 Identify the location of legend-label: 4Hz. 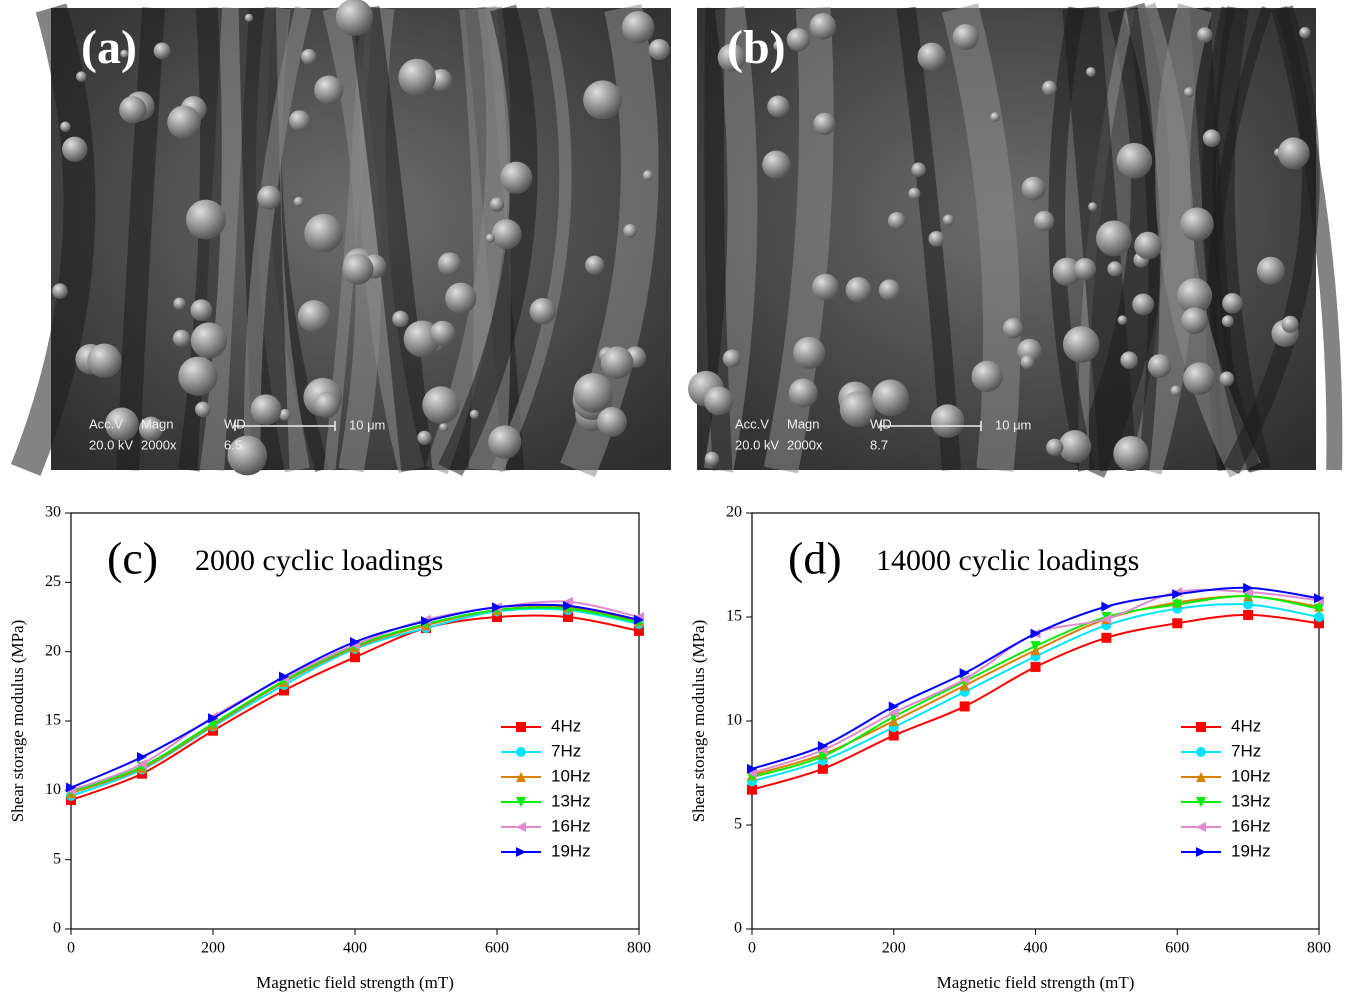
(1246, 725).